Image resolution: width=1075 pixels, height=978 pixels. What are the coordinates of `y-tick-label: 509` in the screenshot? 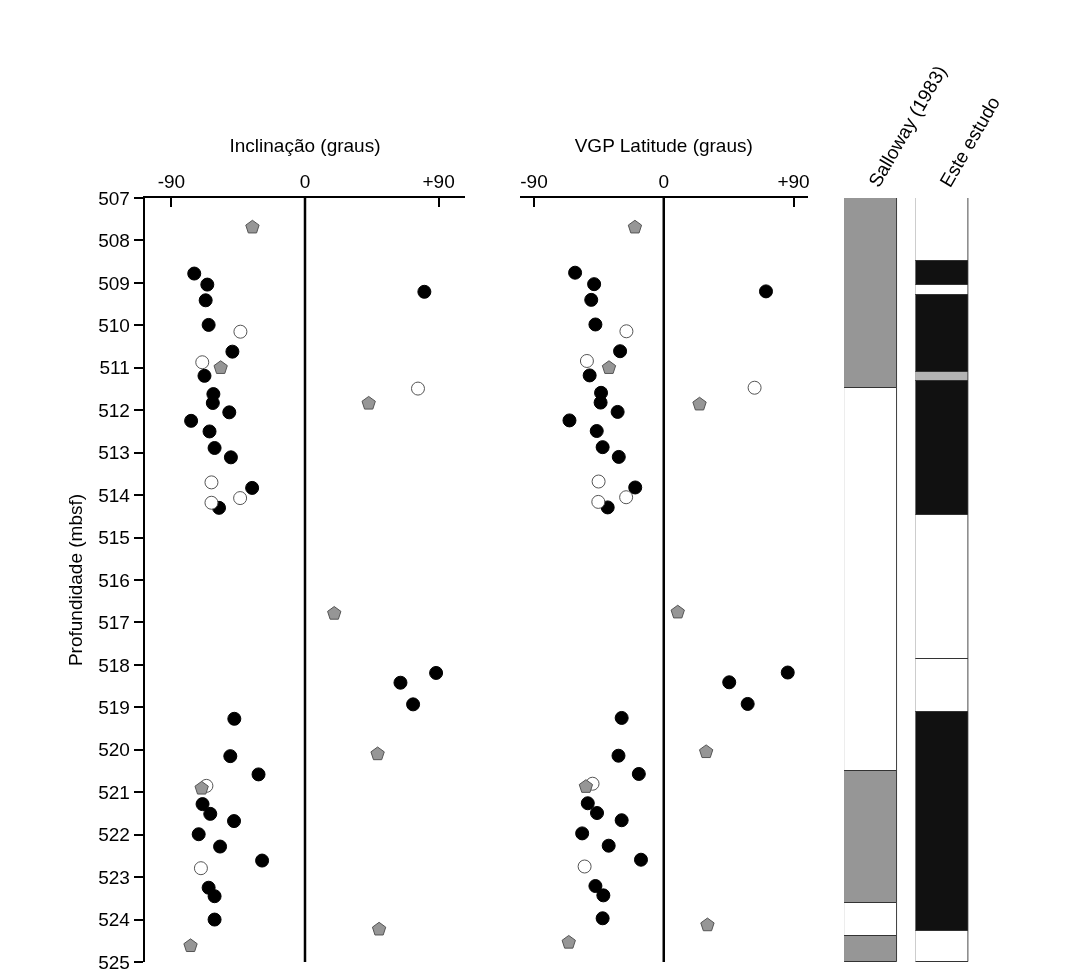 It's located at (114, 283).